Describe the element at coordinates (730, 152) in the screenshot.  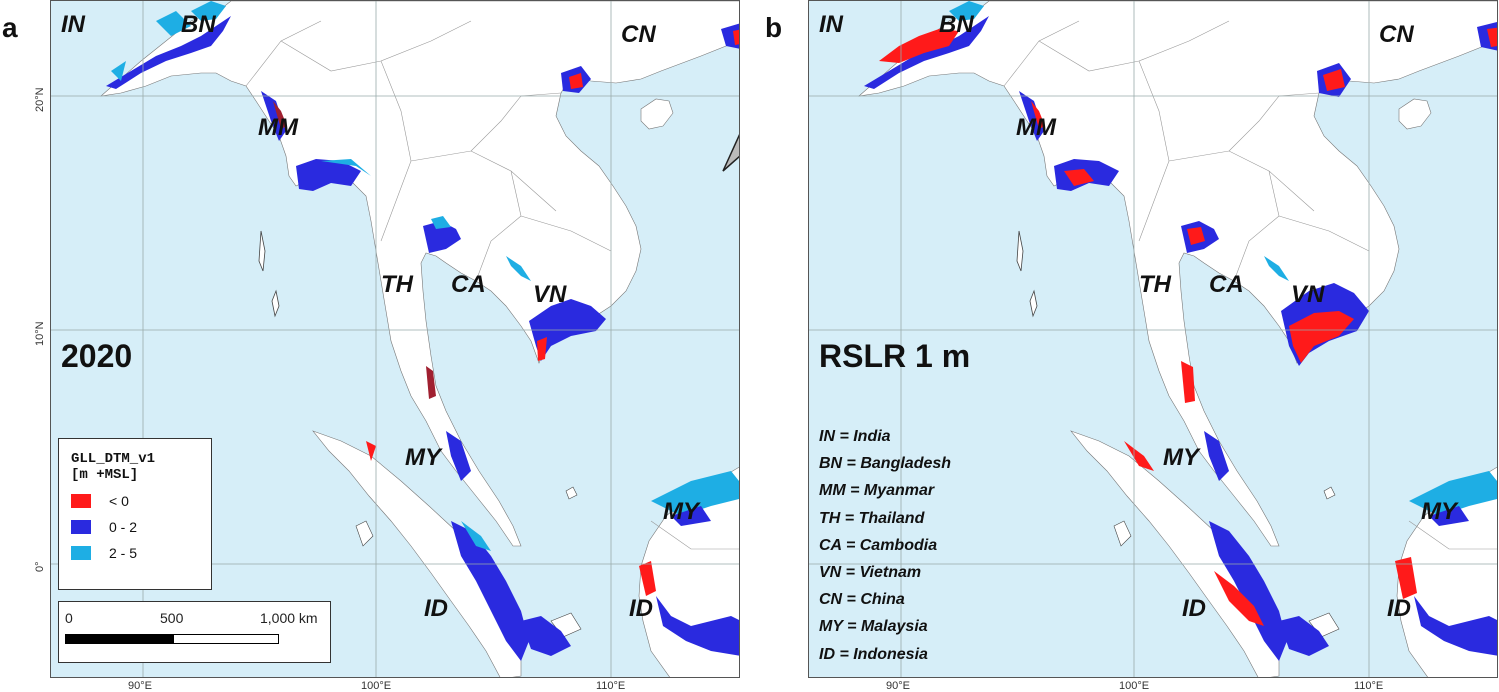
I see `north-arrow-icon` at that location.